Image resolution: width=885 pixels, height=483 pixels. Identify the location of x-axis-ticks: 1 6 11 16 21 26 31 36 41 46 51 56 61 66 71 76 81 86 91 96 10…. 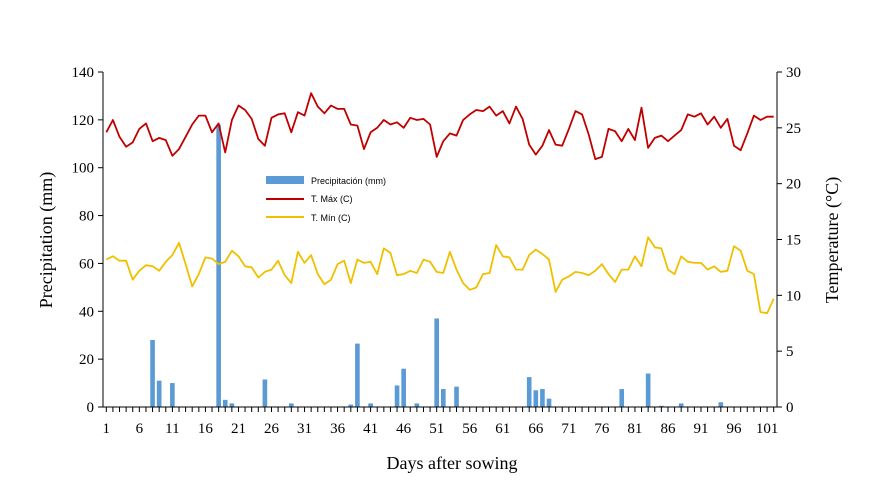
(441, 422).